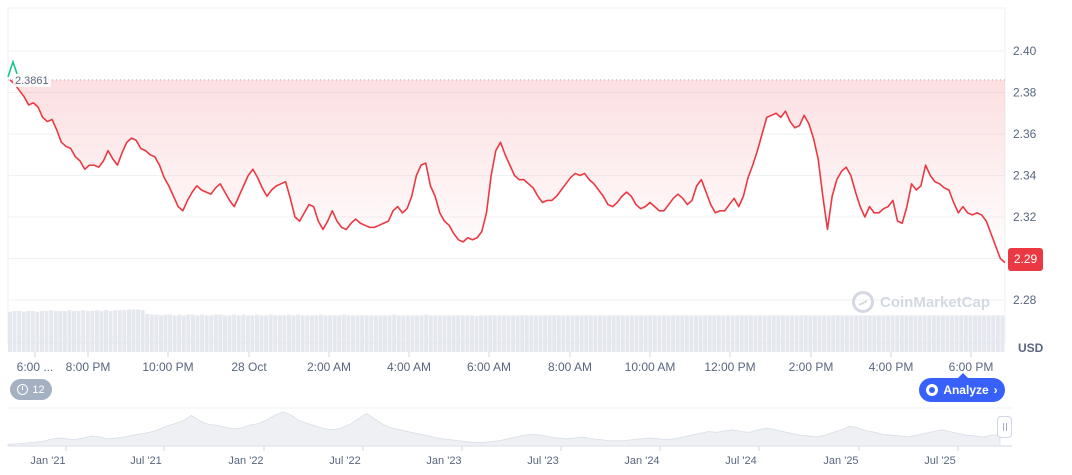  What do you see at coordinates (1004, 427) in the screenshot?
I see `navigator-handle` at bounding box center [1004, 427].